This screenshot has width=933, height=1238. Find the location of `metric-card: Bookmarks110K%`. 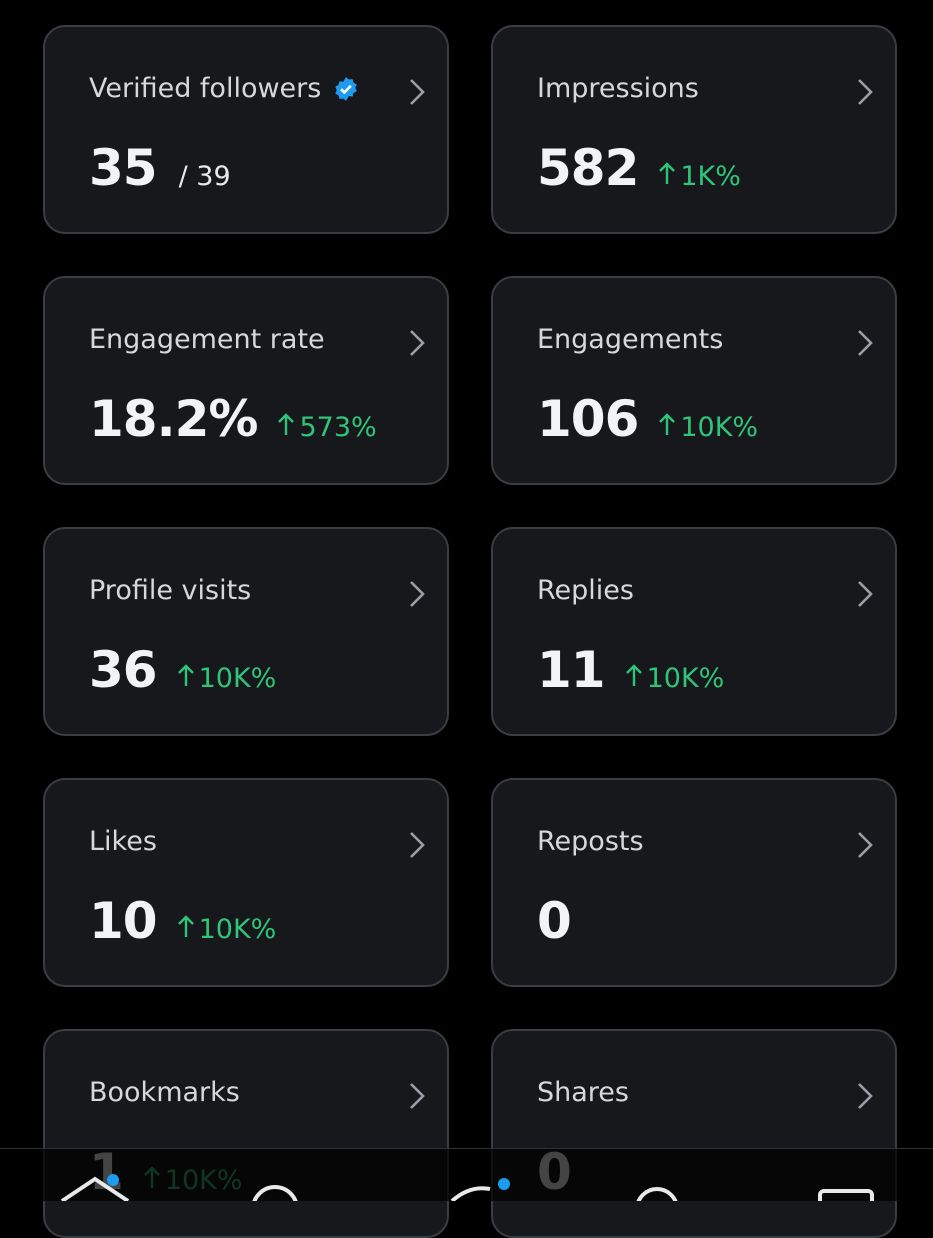

metric-card: Bookmarks110K% is located at coordinates (246, 1133).